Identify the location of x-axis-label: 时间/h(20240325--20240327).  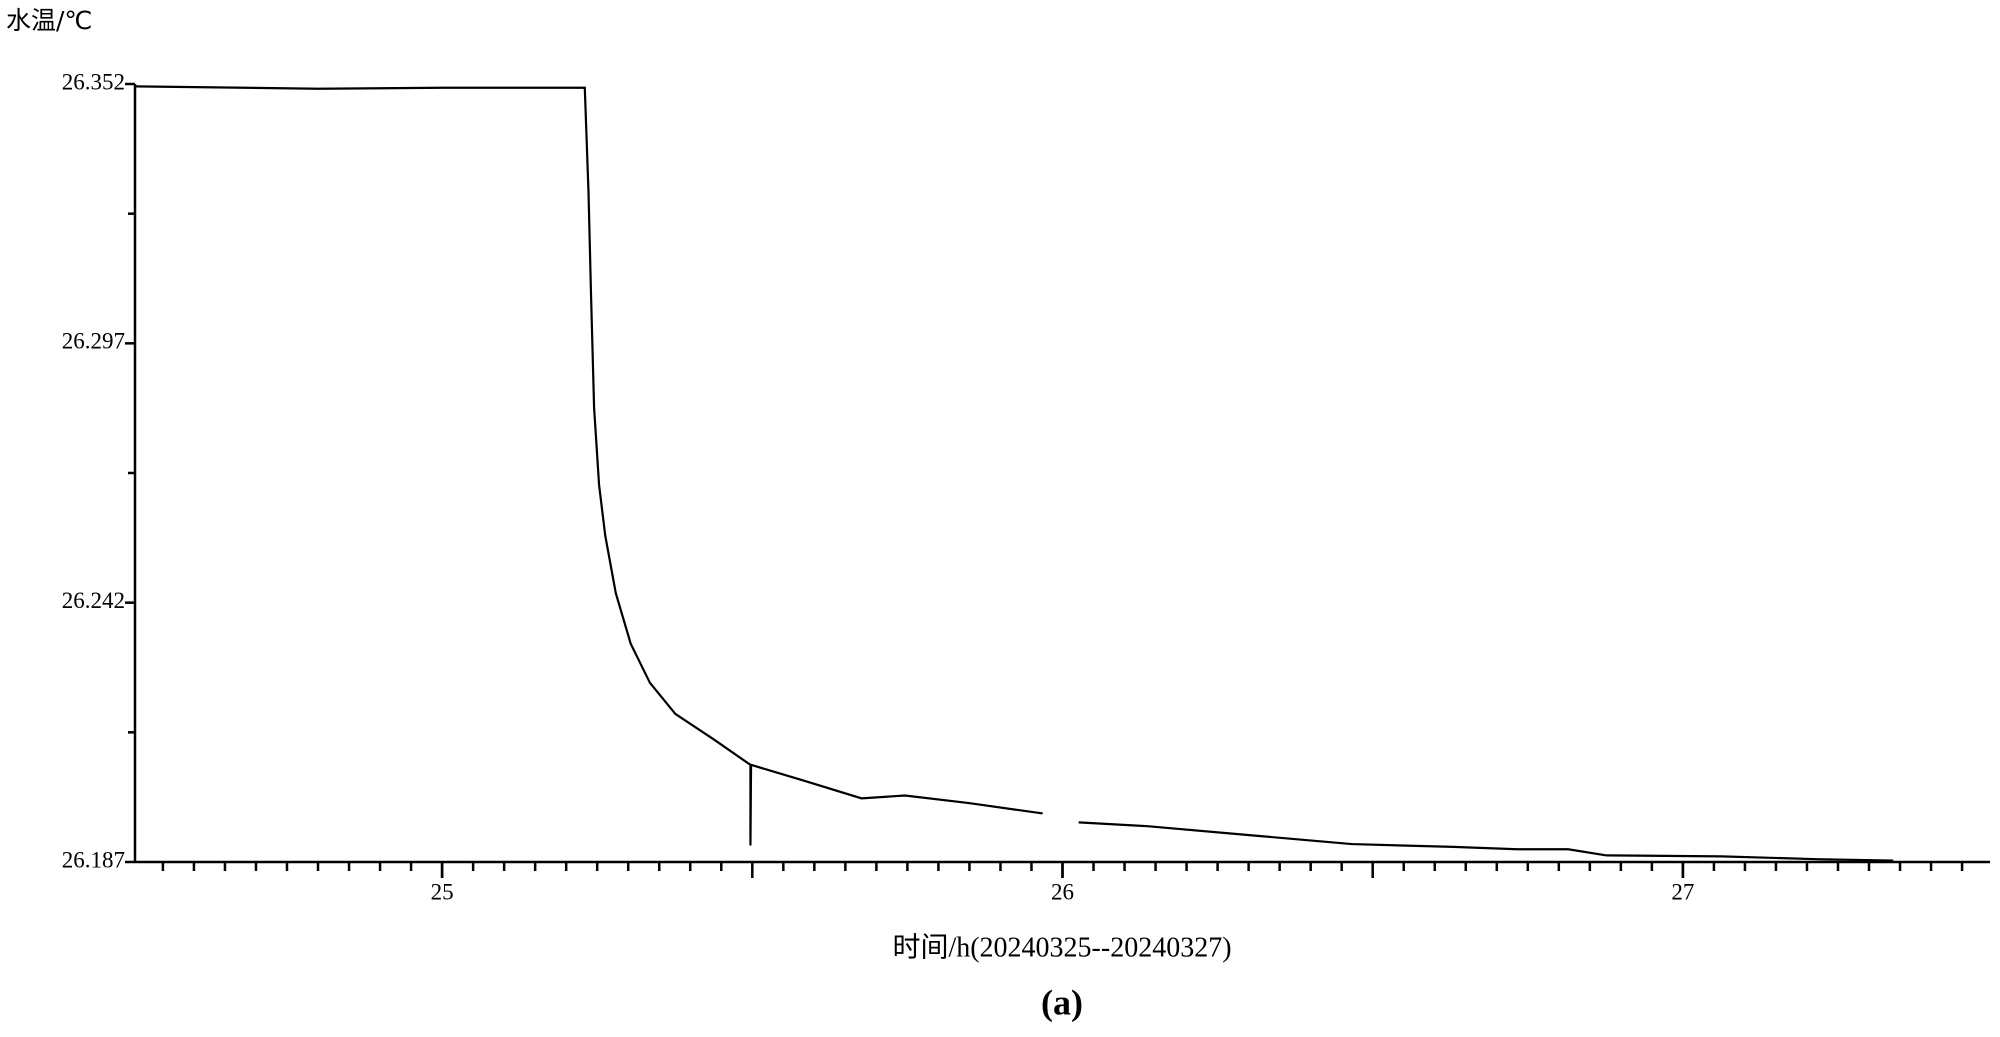
(1061, 947).